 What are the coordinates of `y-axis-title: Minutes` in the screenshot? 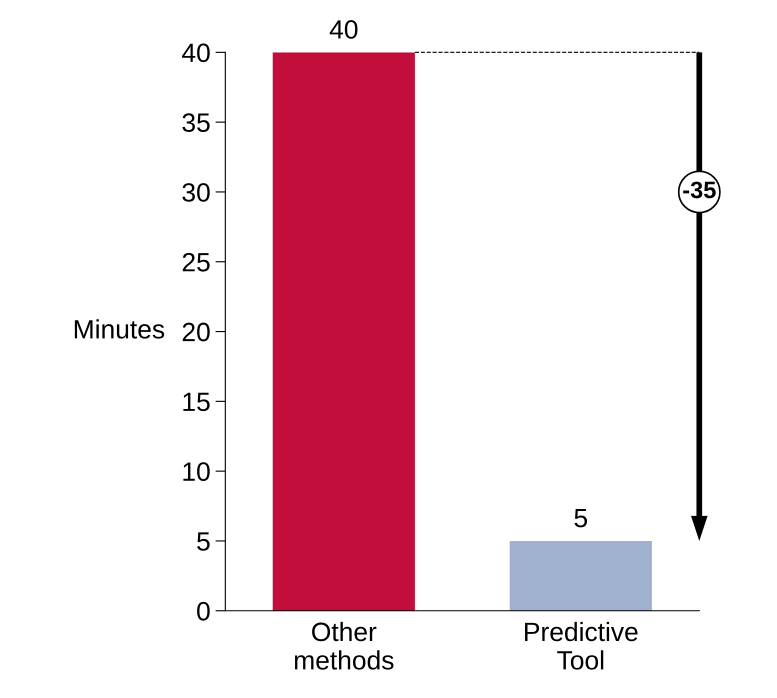 It's located at (119, 329).